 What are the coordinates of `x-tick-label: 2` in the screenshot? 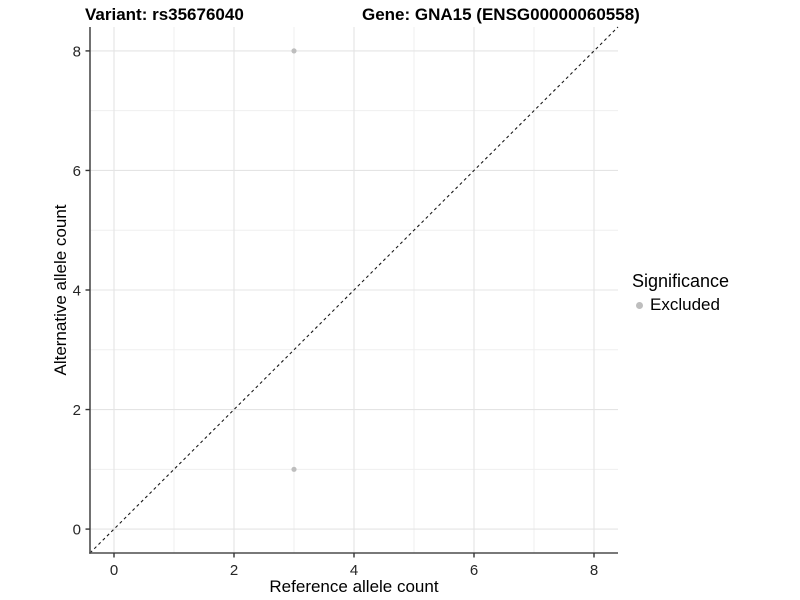 It's located at (234, 570).